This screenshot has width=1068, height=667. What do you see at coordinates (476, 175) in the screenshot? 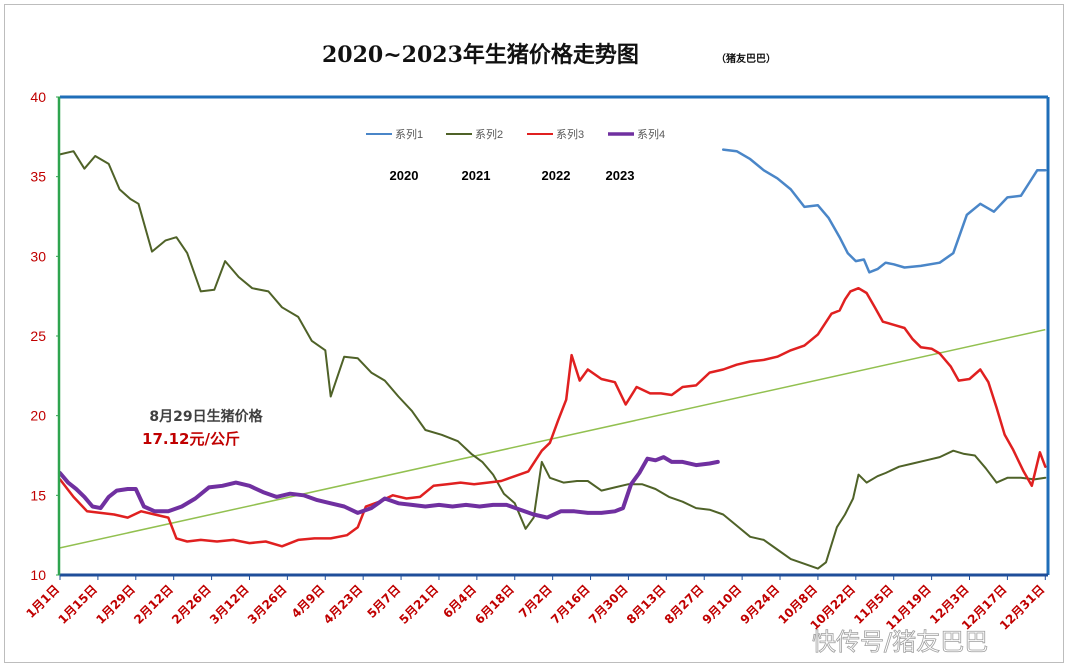
I see `year-label-2021: 2021` at bounding box center [476, 175].